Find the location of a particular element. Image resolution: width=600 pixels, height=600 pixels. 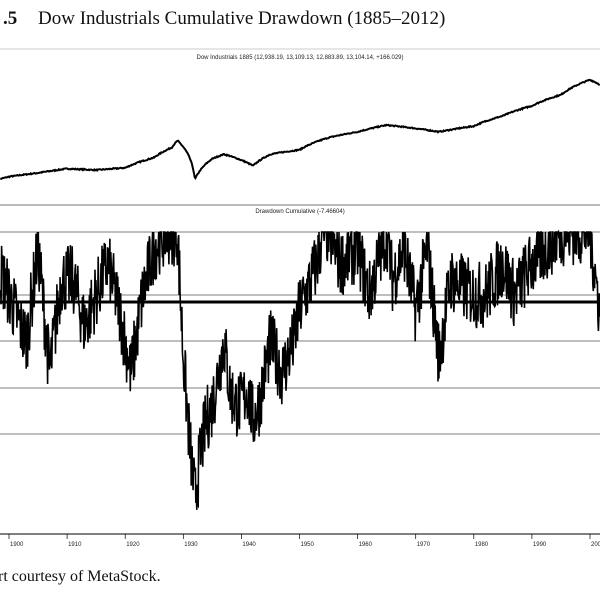

x-tick-label: 1990 is located at coordinates (540, 545).